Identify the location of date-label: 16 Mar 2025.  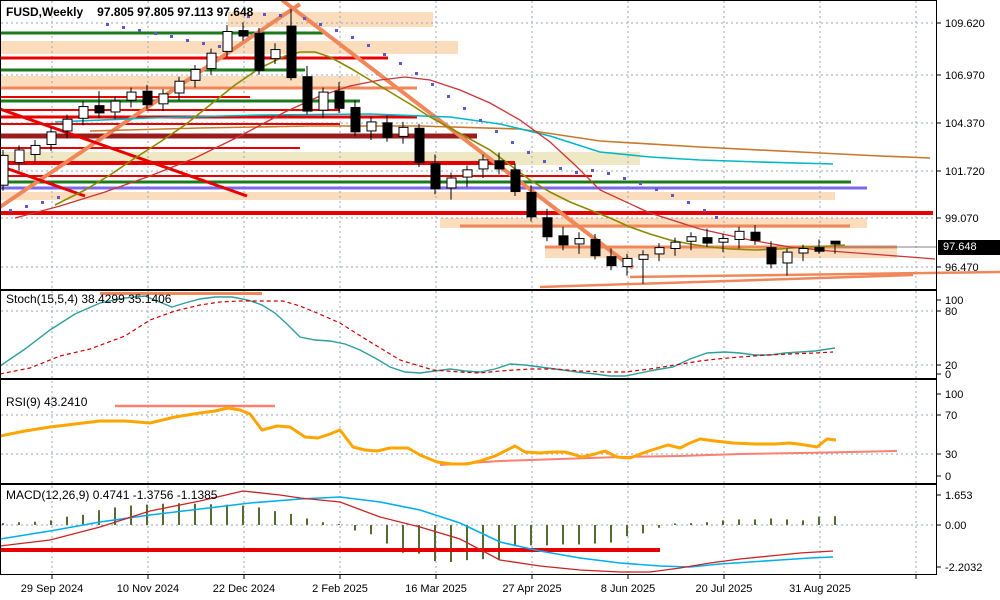
(436, 589).